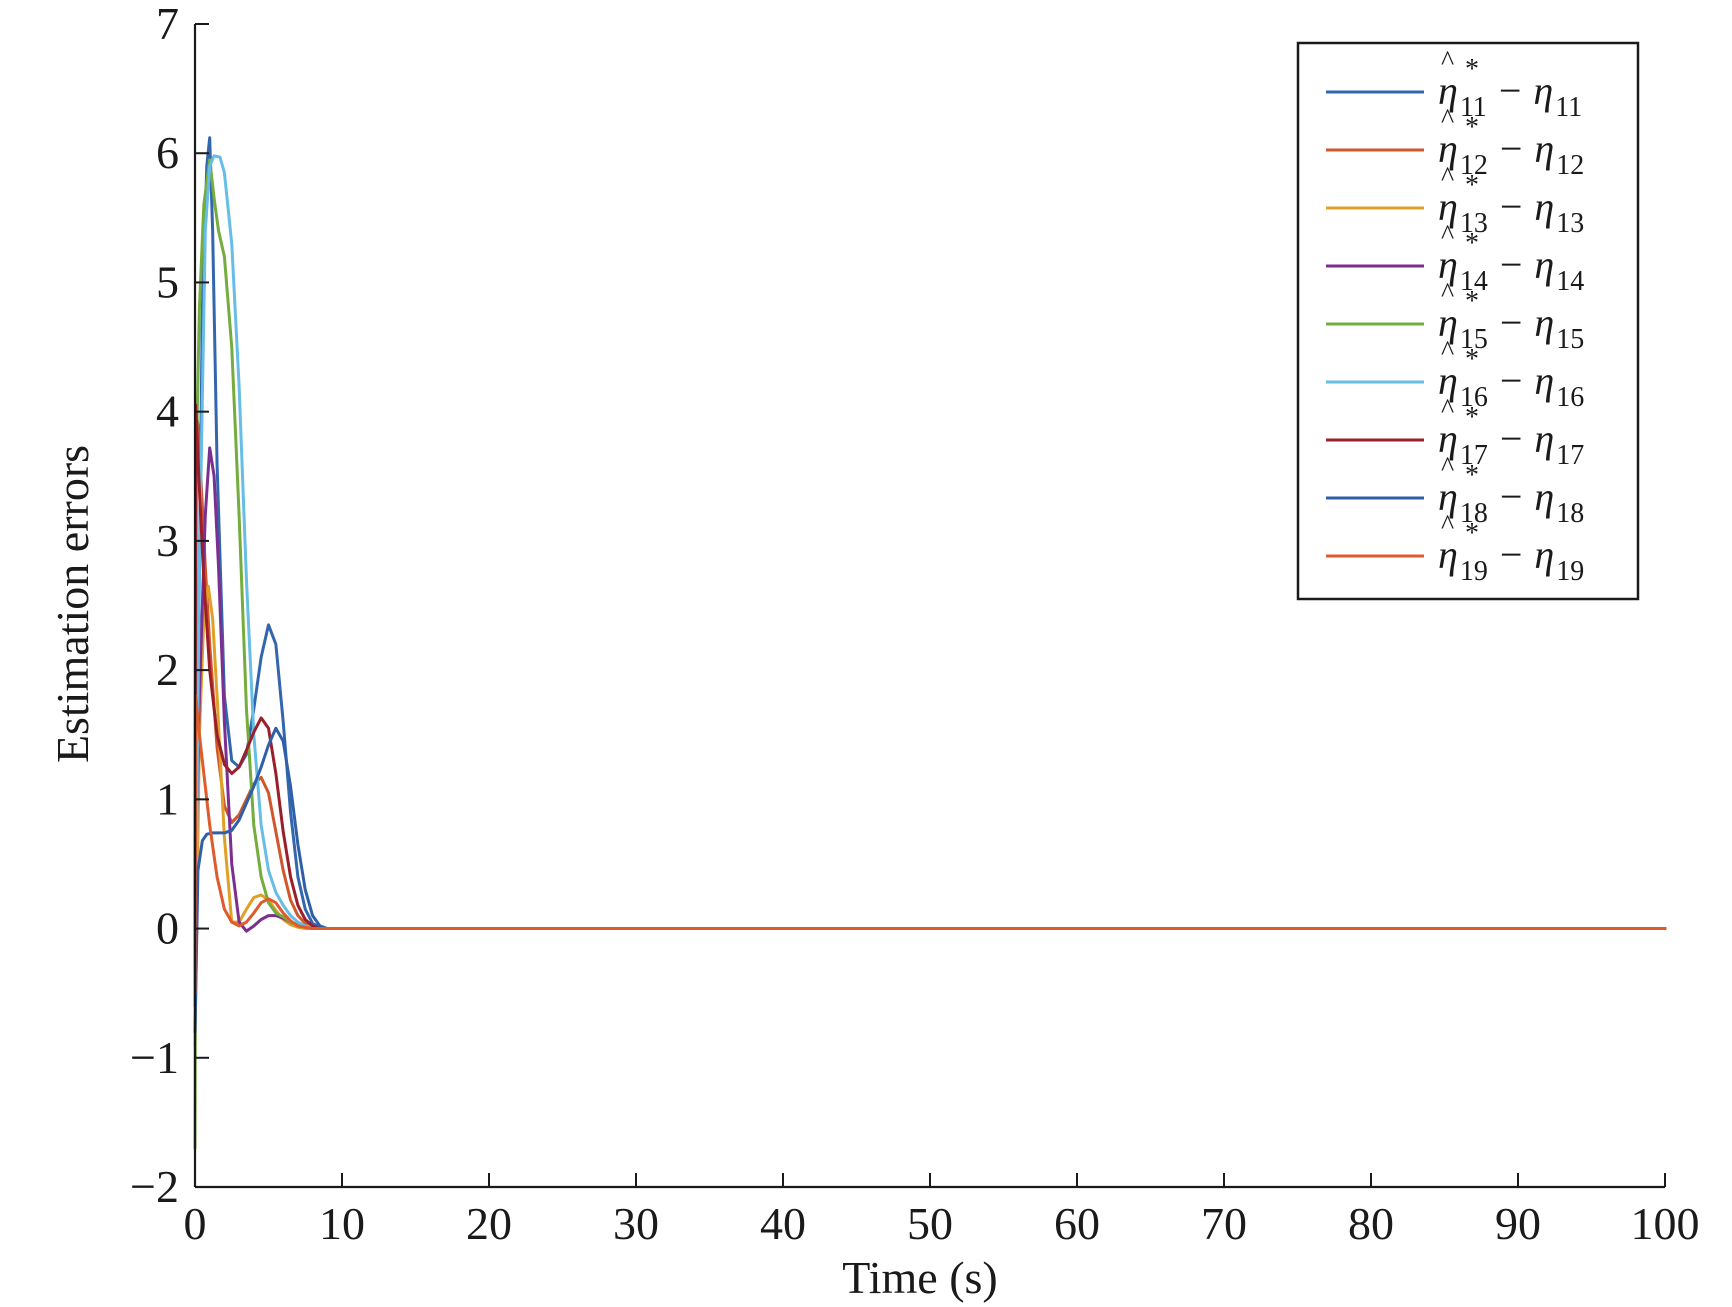 The image size is (1732, 1307). I want to click on legend-entry-19: ^ *η19− η19, so click(1511, 548).